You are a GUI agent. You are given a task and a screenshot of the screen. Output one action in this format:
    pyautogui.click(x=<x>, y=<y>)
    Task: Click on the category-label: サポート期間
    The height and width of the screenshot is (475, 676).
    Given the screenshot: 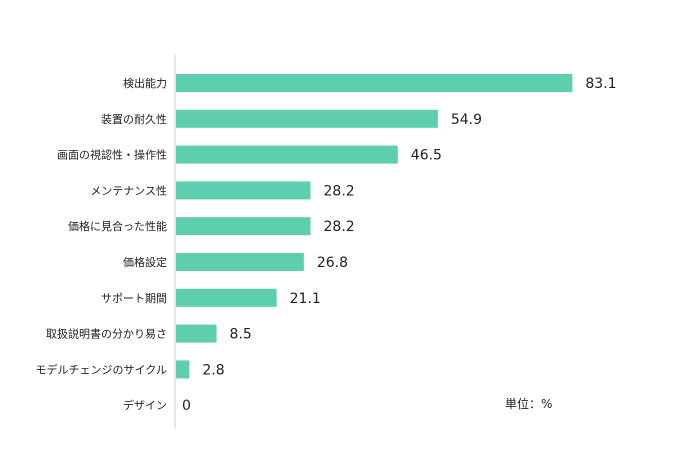 What is the action you would take?
    pyautogui.click(x=134, y=298)
    